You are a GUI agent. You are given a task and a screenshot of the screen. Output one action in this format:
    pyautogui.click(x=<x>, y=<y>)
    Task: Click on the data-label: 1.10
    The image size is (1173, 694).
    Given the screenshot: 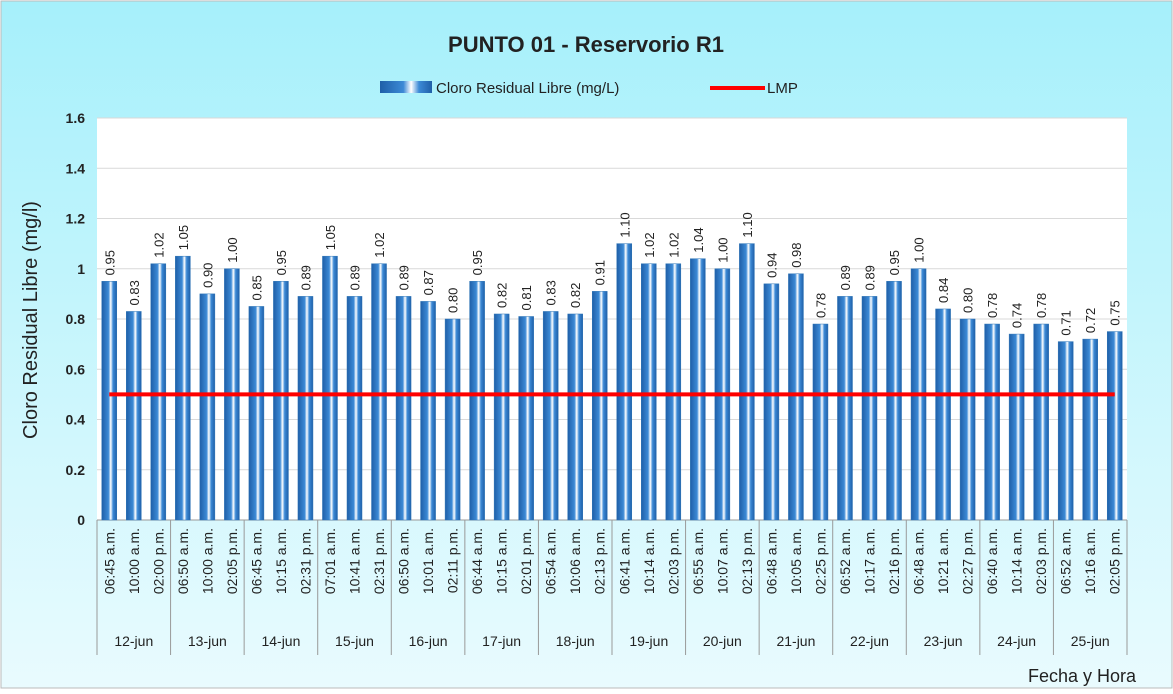 What is the action you would take?
    pyautogui.click(x=624, y=224)
    